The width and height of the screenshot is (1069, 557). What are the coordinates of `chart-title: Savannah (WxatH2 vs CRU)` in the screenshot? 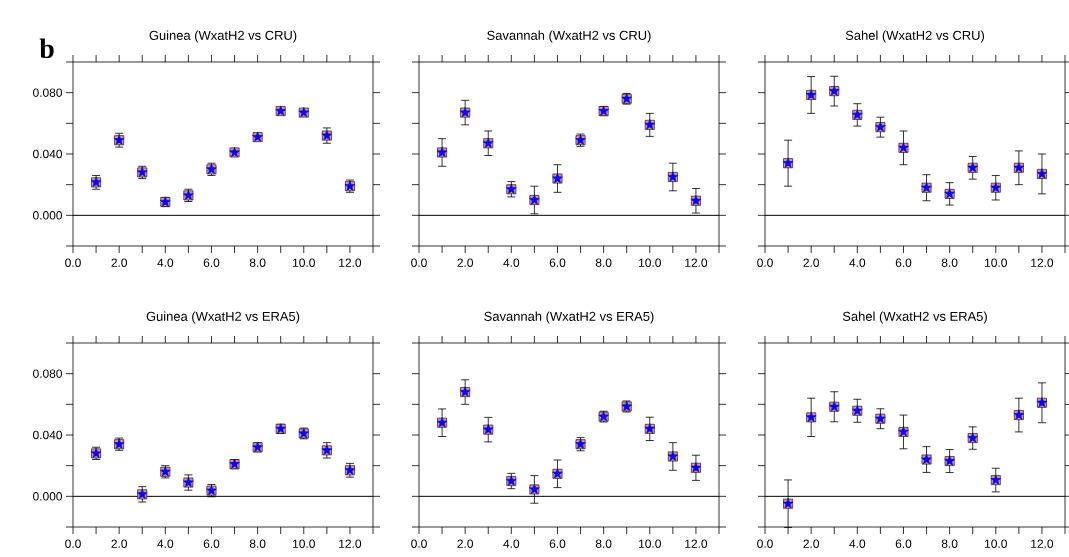 It's located at (569, 36).